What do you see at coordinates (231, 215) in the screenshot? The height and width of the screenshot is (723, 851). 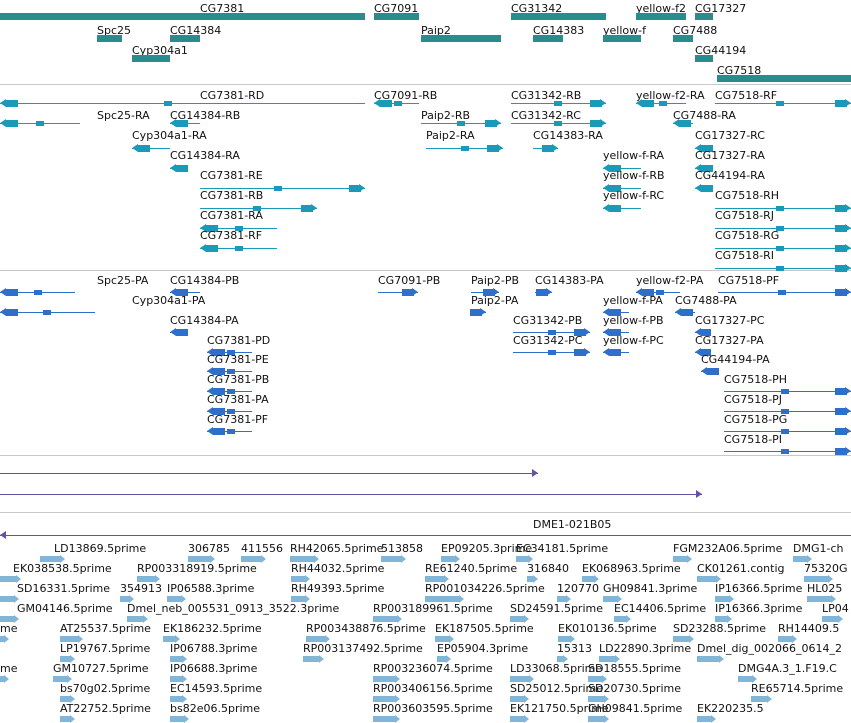 I see `mrna-label: CG7381-RA` at bounding box center [231, 215].